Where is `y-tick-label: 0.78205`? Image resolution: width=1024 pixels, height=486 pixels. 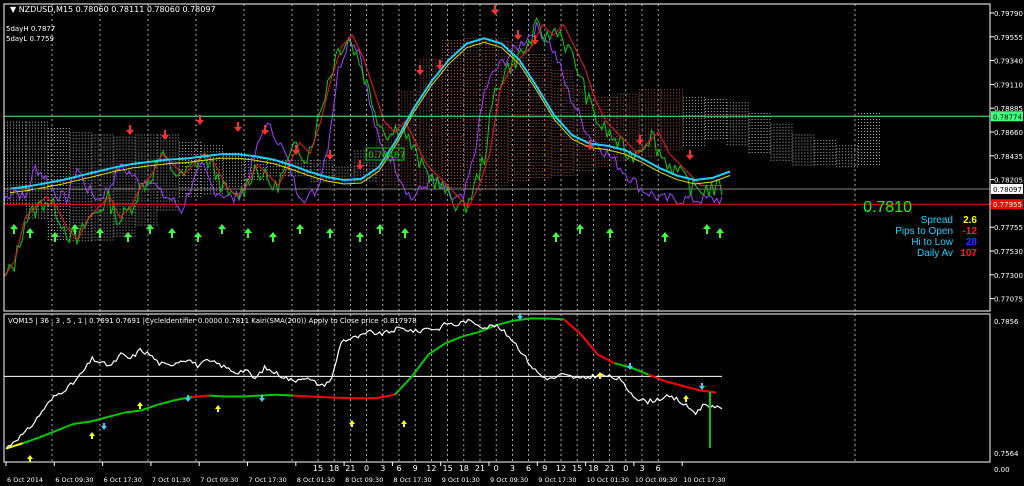
y-tick-label: 0.78205 is located at coordinates (1008, 181).